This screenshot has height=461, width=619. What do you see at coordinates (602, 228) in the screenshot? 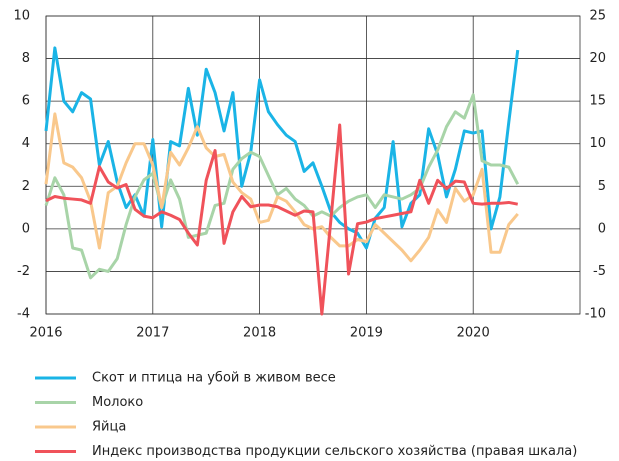
I see `y2-tick-label: 0` at bounding box center [602, 228].